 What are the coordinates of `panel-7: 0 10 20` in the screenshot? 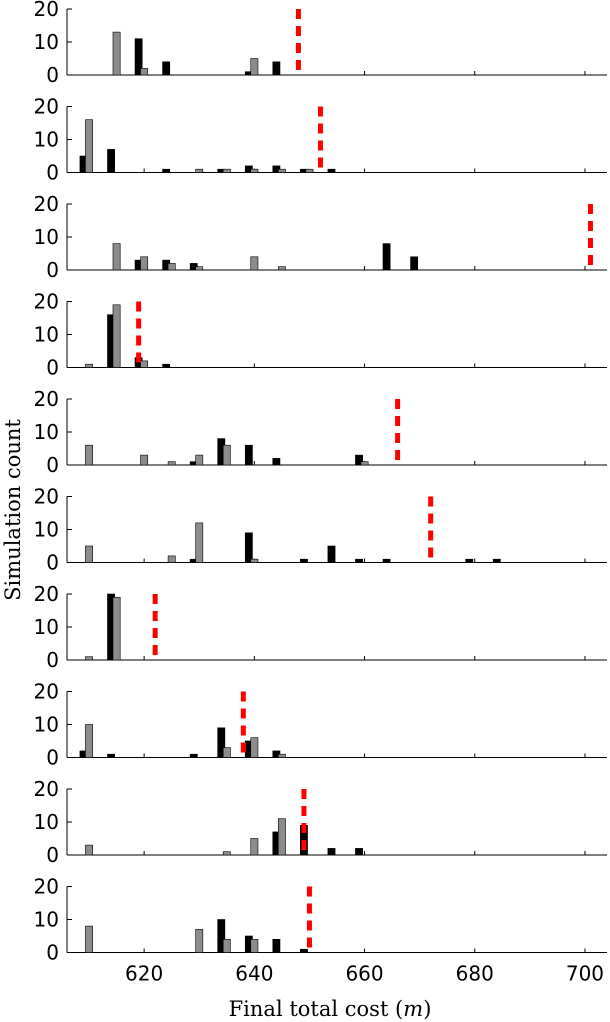 It's located at (320, 627).